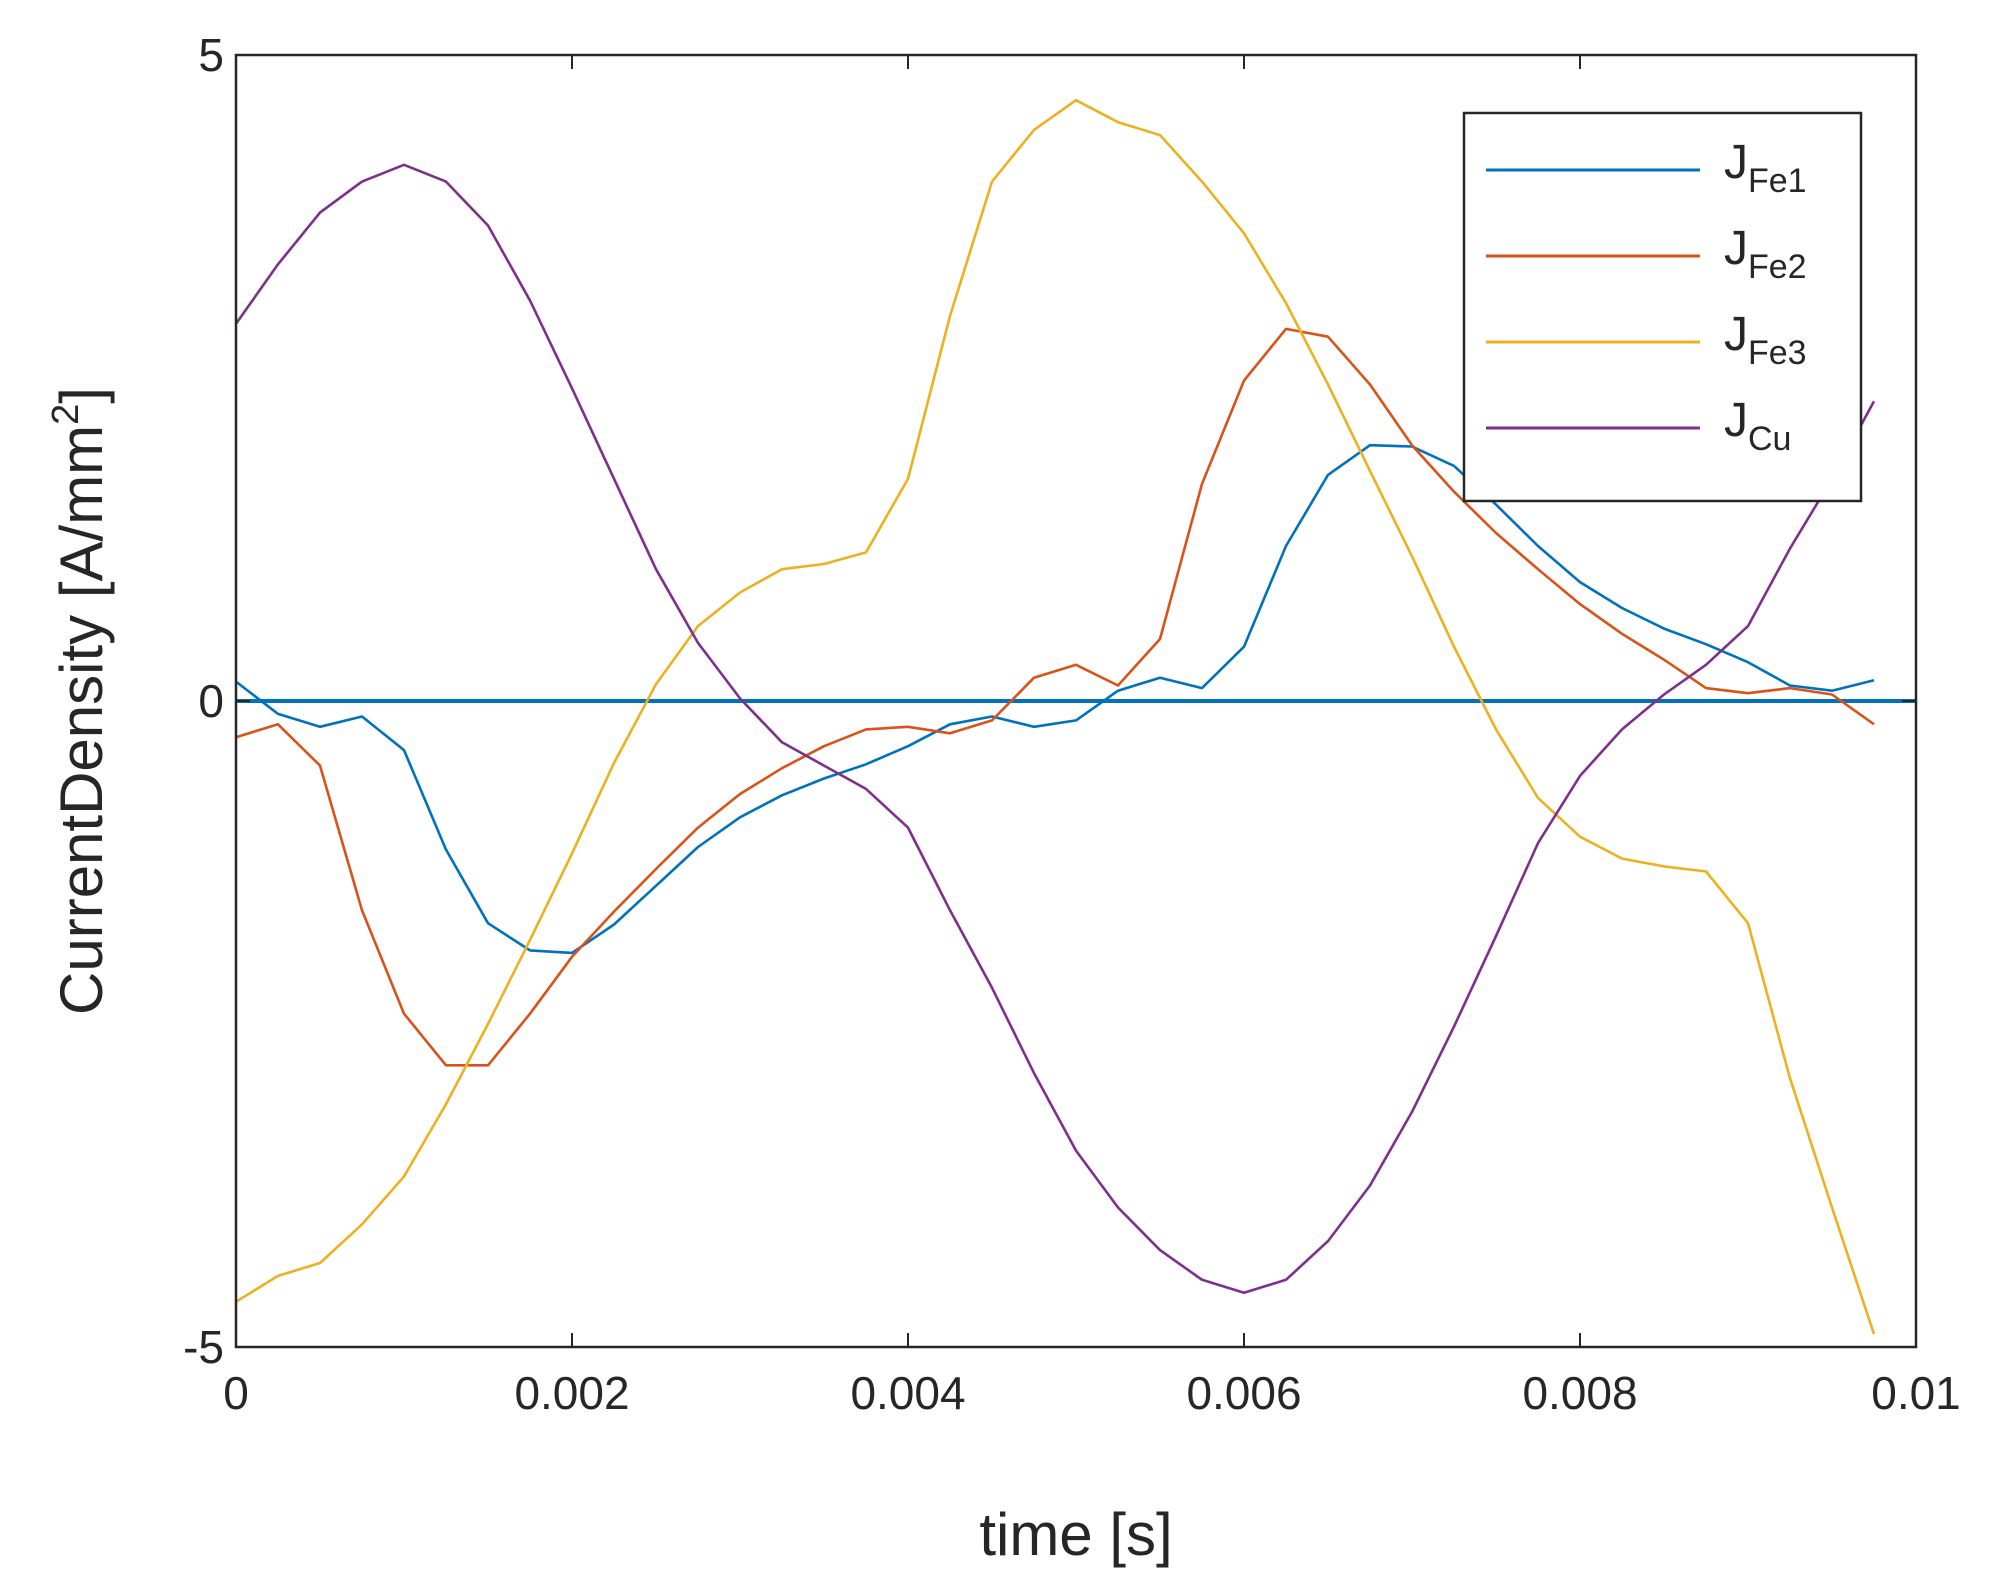 Image resolution: width=1991 pixels, height=1570 pixels. I want to click on legend-box, so click(1662, 307).